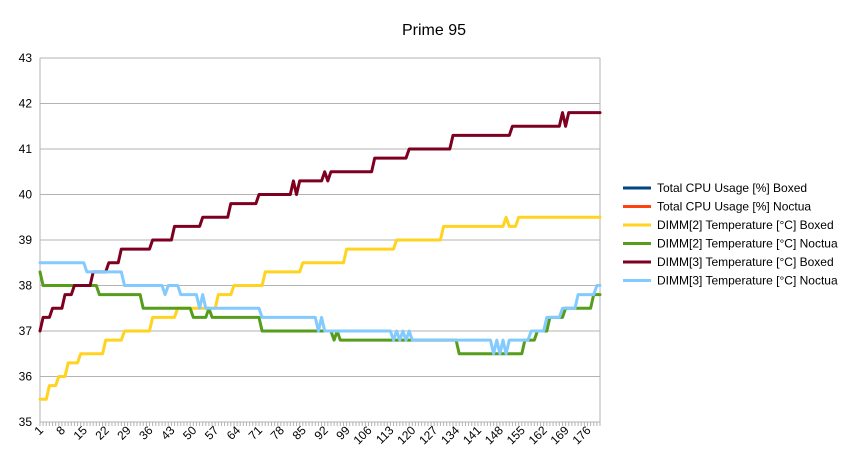 The image size is (866, 470). I want to click on legend-label-1: Total CPU Usage [%] Noctua, so click(734, 207).